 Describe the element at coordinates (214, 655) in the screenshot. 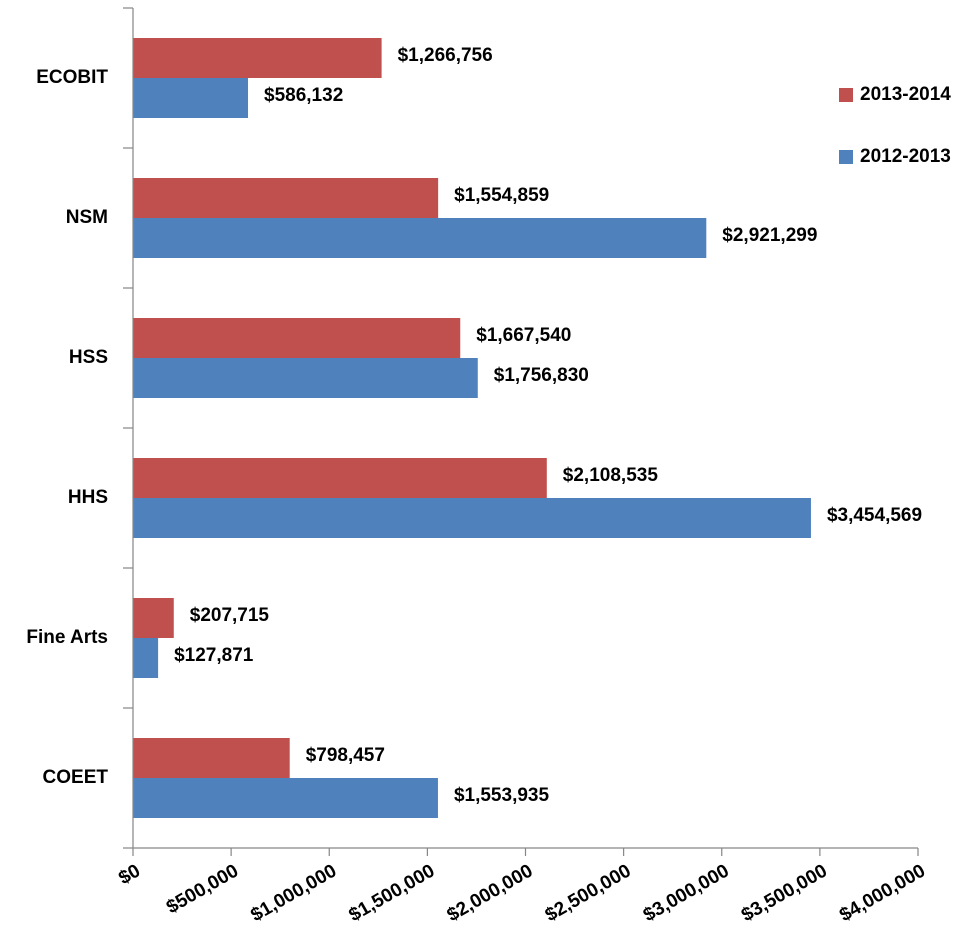

I see `data-label: $127,871` at that location.